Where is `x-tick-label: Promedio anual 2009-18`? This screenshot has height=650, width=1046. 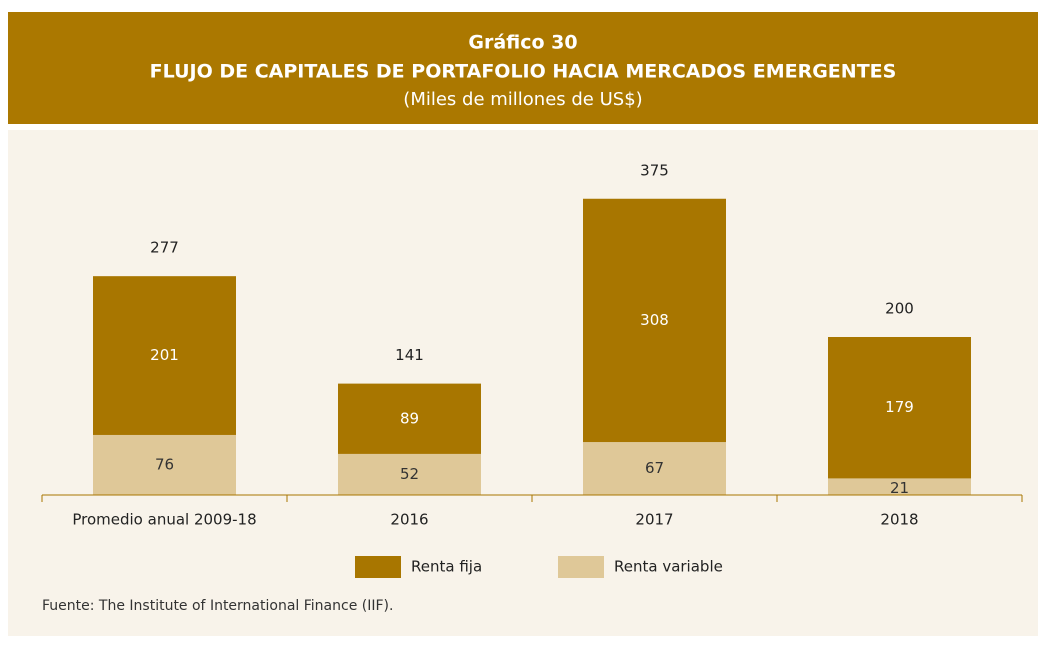
x-tick-label: Promedio anual 2009-18 is located at coordinates (164, 520).